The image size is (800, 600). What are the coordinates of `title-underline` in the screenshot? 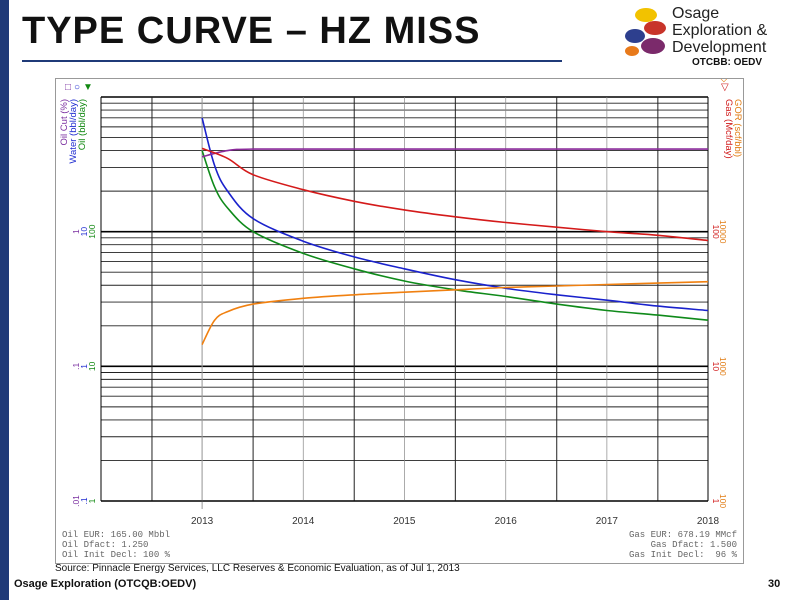 It's located at (292, 61).